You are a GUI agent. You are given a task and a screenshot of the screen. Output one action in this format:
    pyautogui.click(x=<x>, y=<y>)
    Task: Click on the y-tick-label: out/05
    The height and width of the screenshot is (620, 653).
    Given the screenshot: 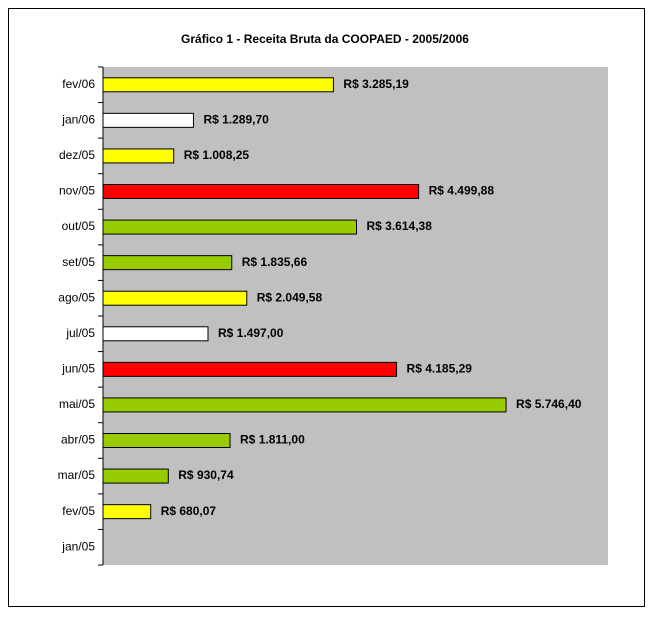 What is the action you would take?
    pyautogui.click(x=79, y=226)
    